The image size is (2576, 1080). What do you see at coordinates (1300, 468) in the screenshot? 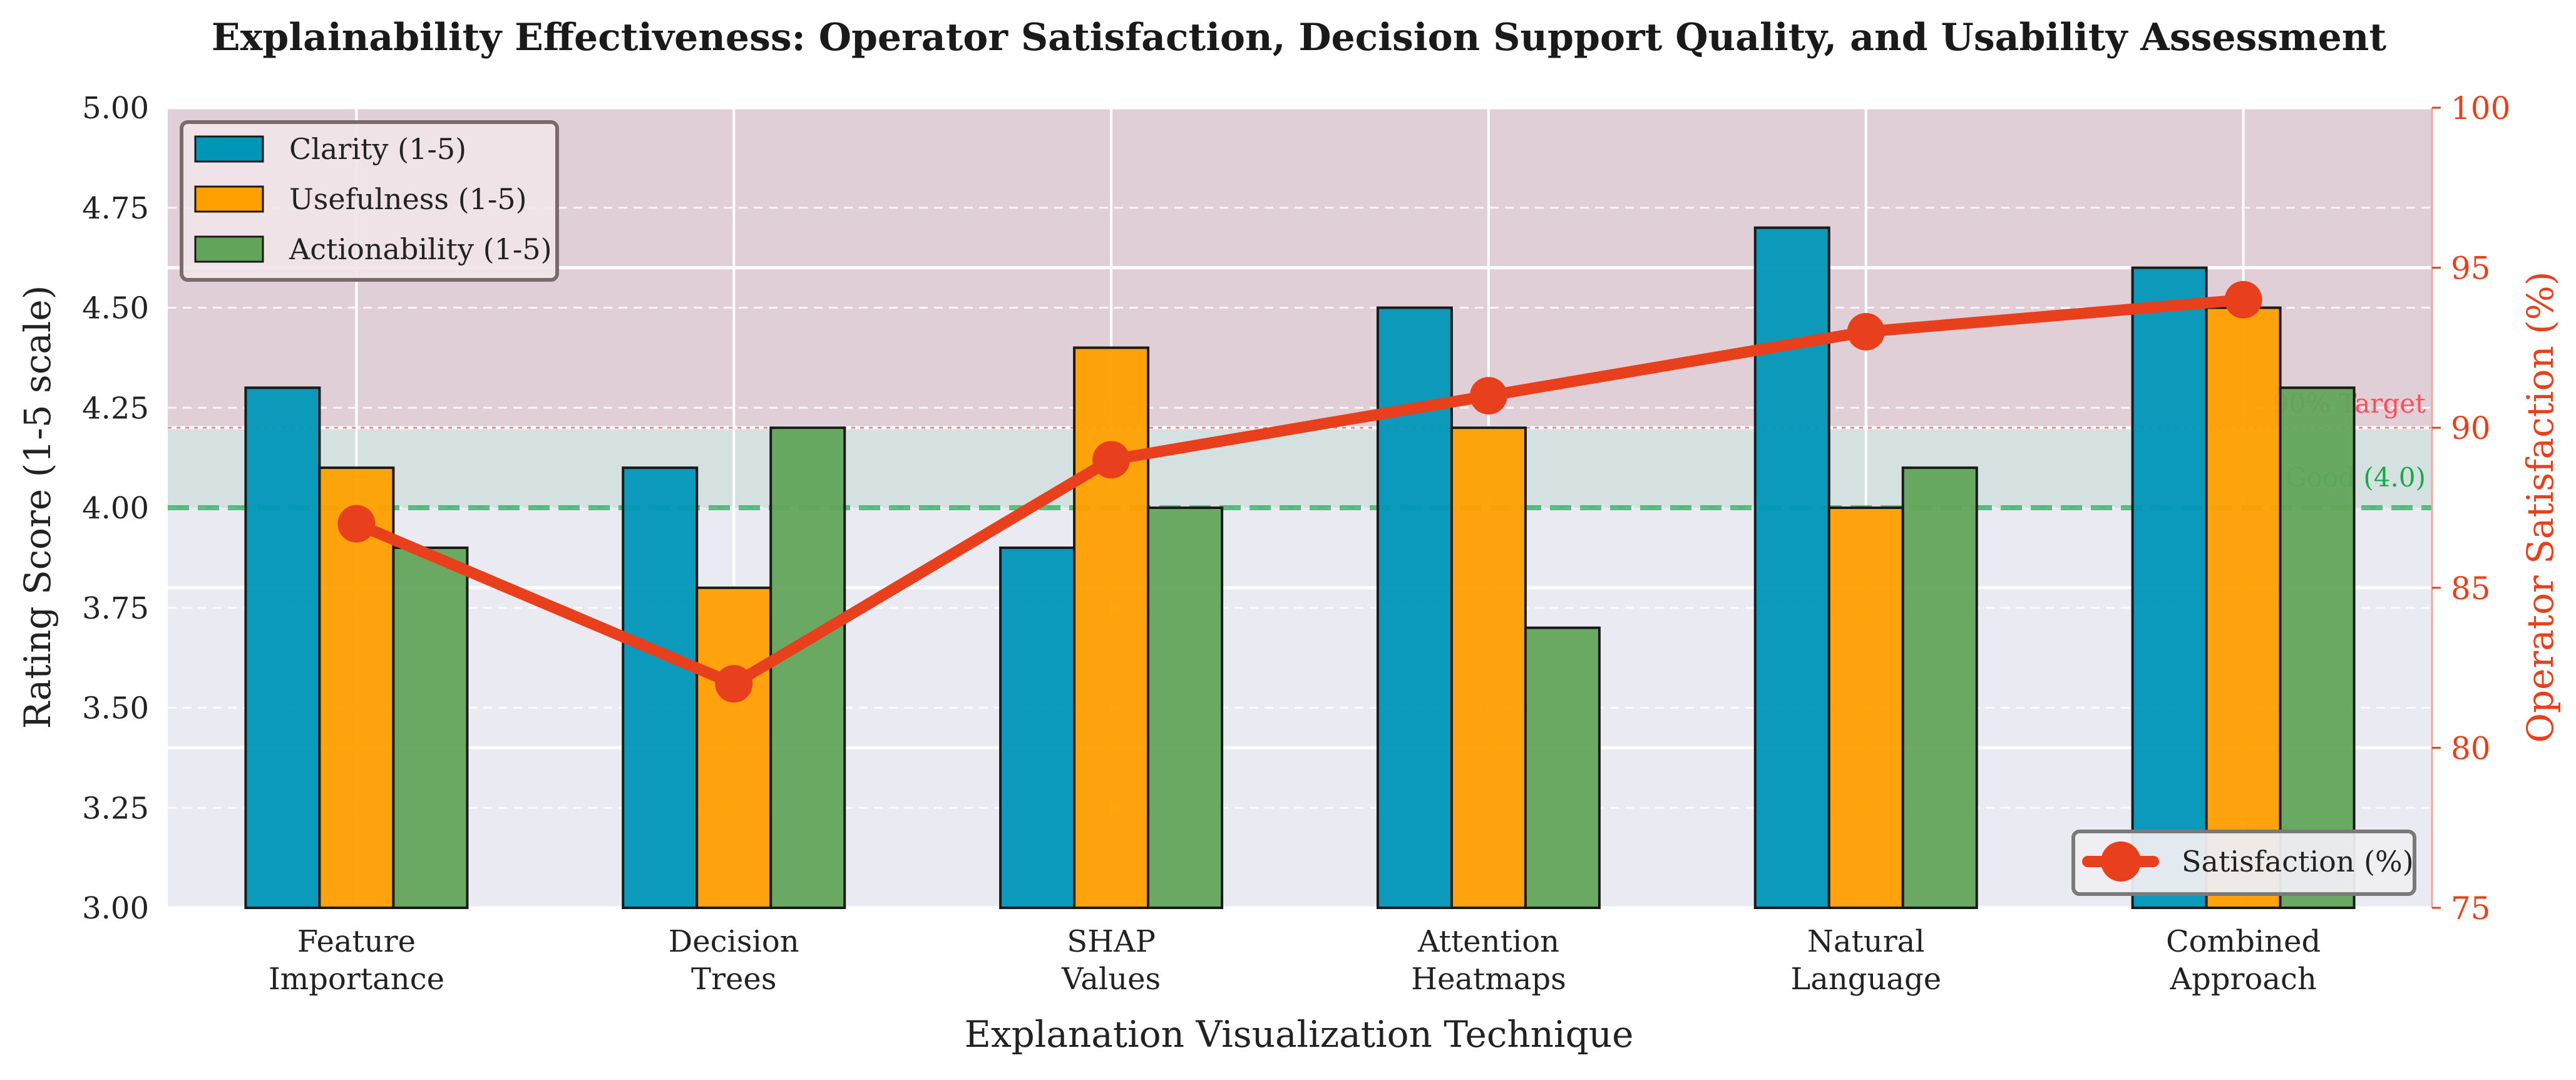
I see `good-zone` at bounding box center [1300, 468].